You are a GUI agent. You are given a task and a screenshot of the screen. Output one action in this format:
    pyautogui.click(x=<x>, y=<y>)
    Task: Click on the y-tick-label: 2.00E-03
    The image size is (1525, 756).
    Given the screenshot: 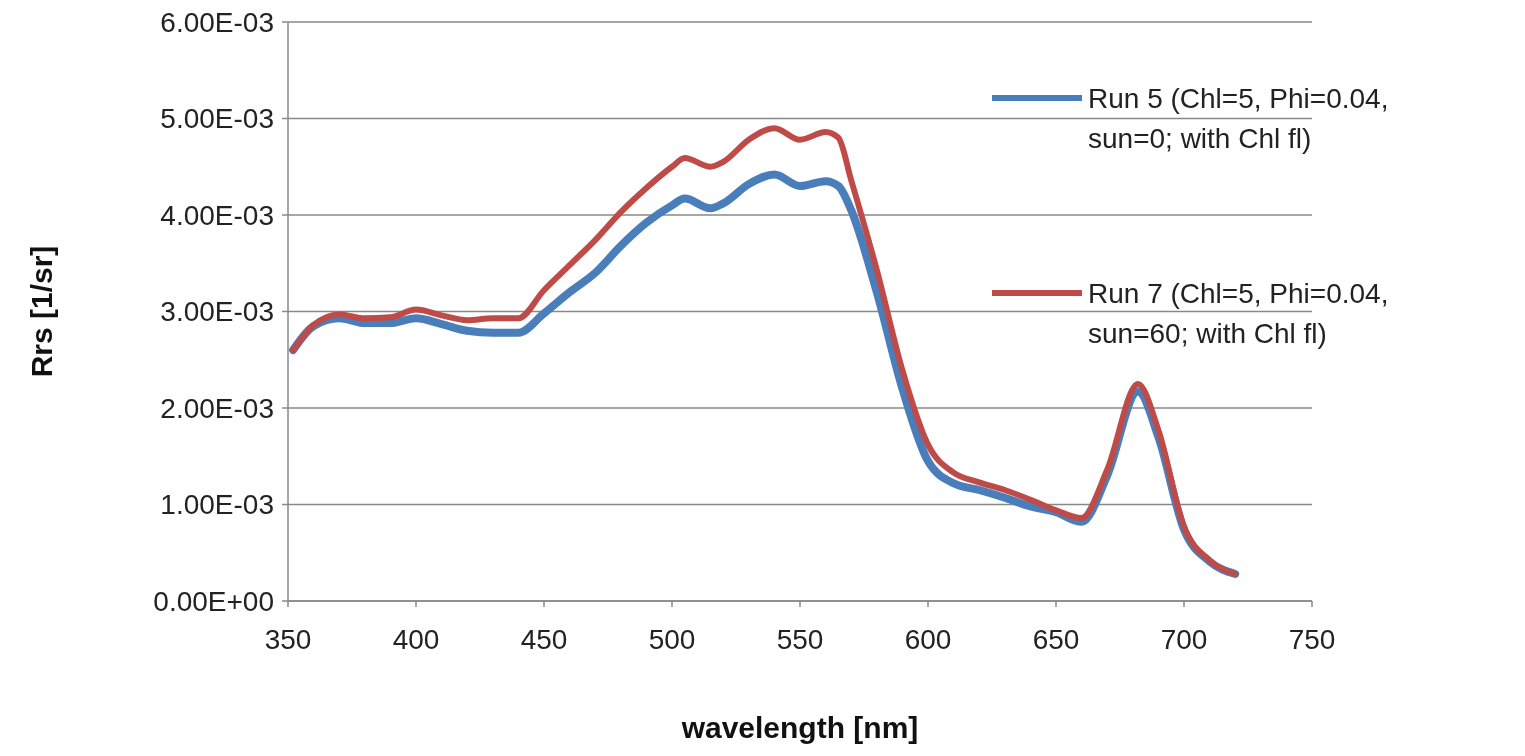 What is the action you would take?
    pyautogui.click(x=217, y=408)
    